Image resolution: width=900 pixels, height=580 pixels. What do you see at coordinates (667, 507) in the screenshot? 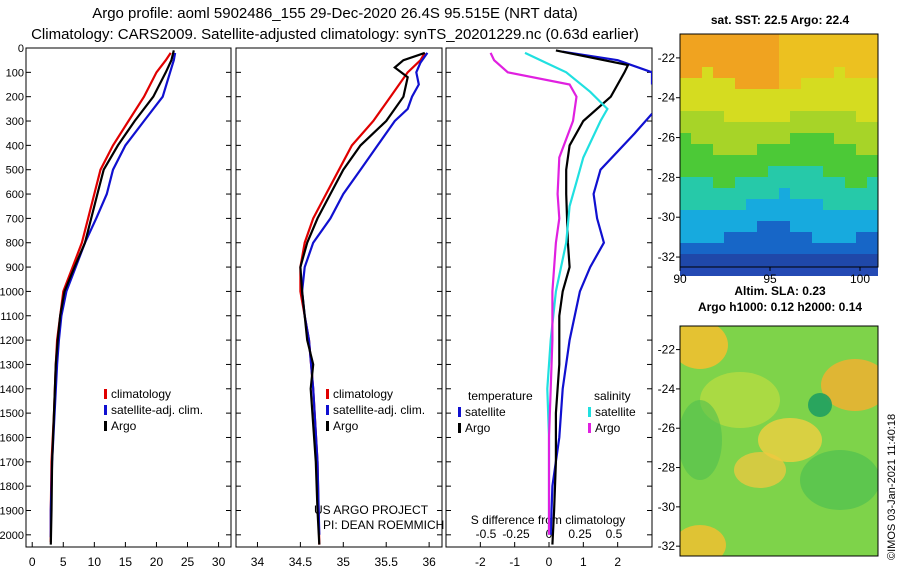
I see `map-tick-label: -30` at bounding box center [667, 507].